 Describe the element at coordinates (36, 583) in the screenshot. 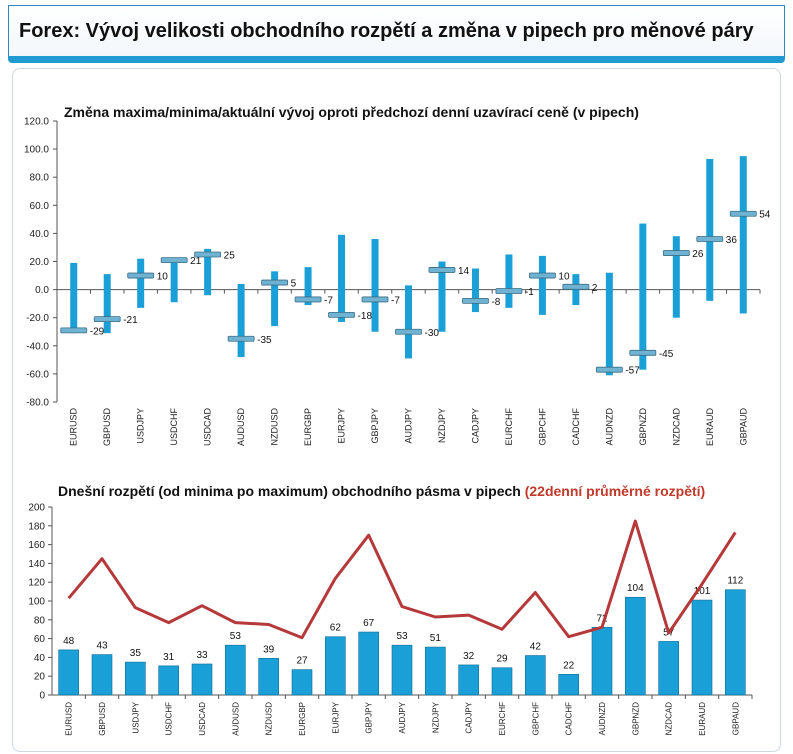

I see `chart2-y-tick-label: 120` at that location.